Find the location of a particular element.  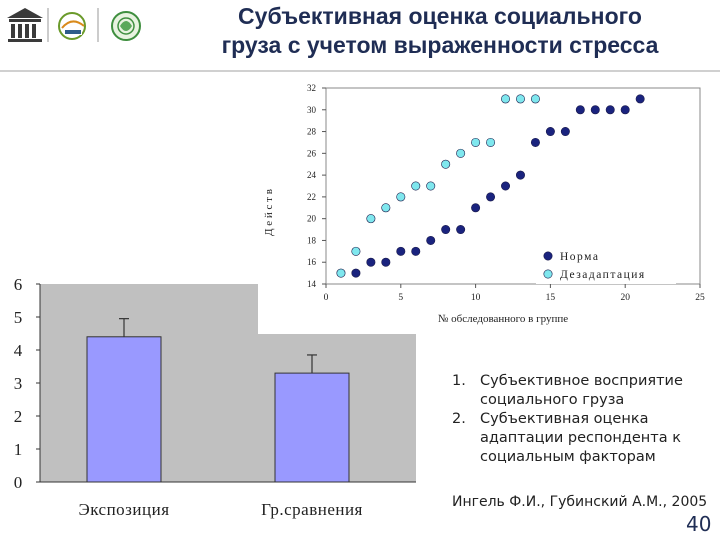

x-tick-label: 0 is located at coordinates (326, 298).